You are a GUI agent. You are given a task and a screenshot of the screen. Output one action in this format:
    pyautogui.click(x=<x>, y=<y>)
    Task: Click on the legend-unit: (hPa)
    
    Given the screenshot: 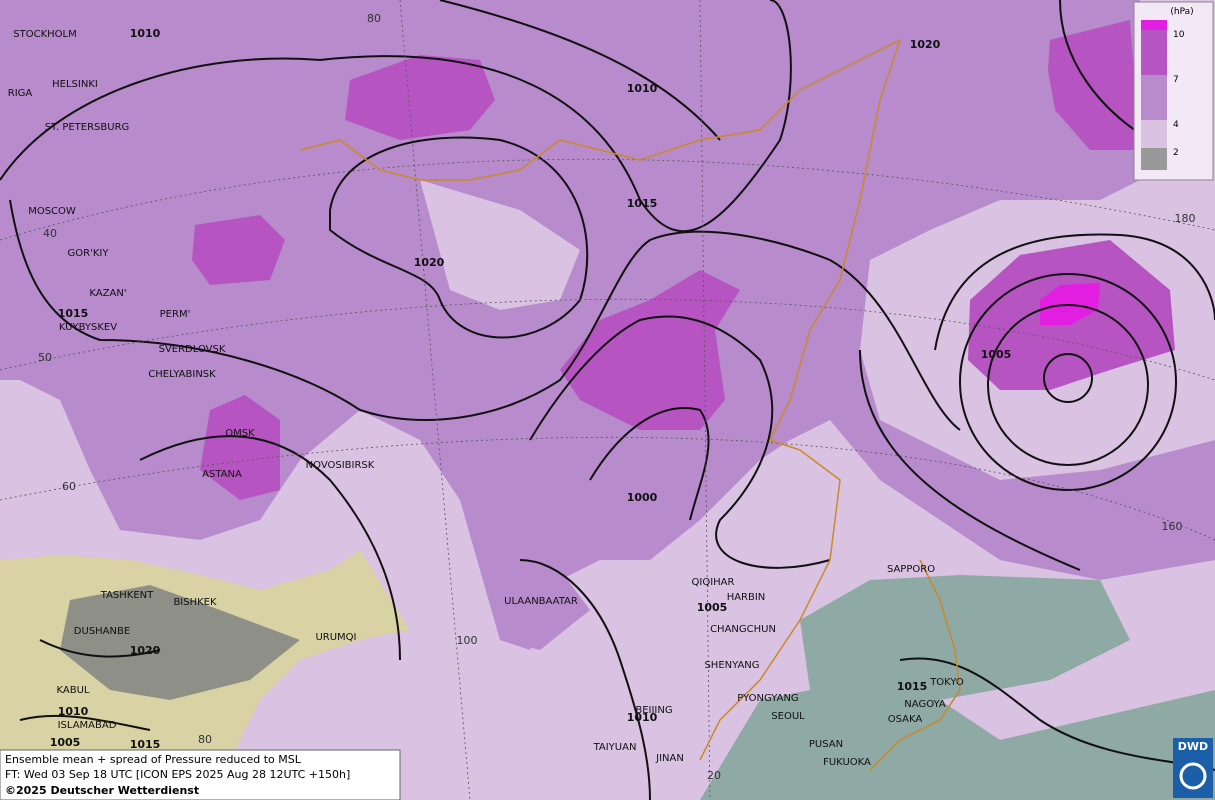 What is the action you would take?
    pyautogui.click(x=1181, y=12)
    